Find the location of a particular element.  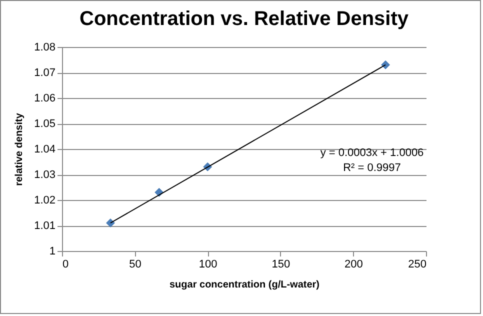

y-tick-label: 1.01 is located at coordinates (45, 226).